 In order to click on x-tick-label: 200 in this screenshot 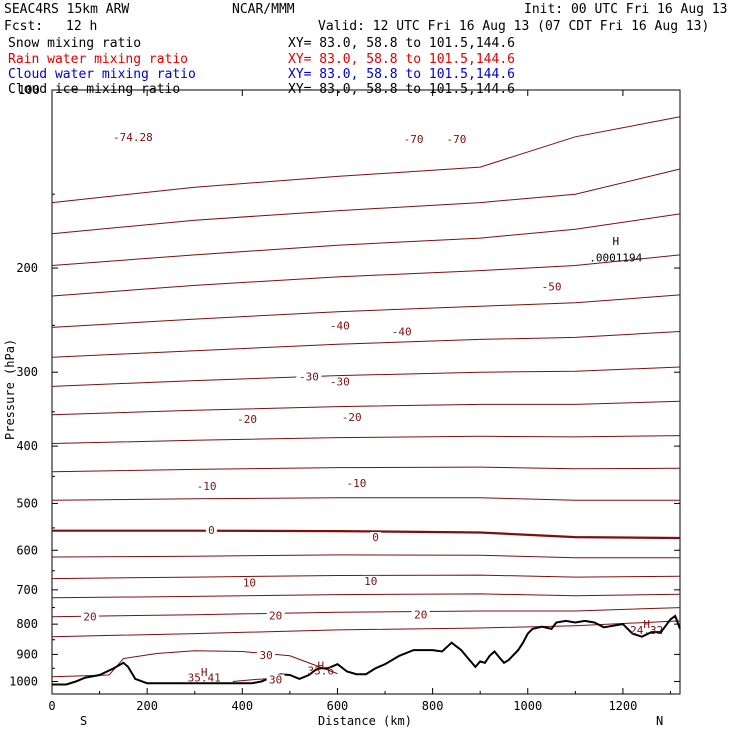, I will do `click(147, 706)`.